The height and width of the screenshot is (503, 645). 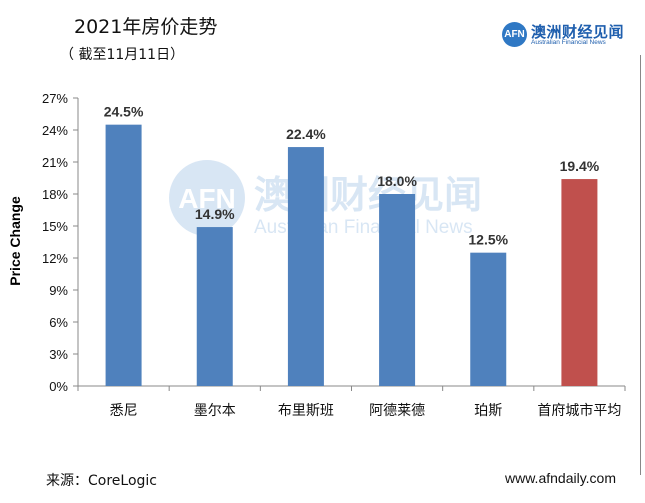 I want to click on category-label: 珀斯, so click(x=488, y=411).